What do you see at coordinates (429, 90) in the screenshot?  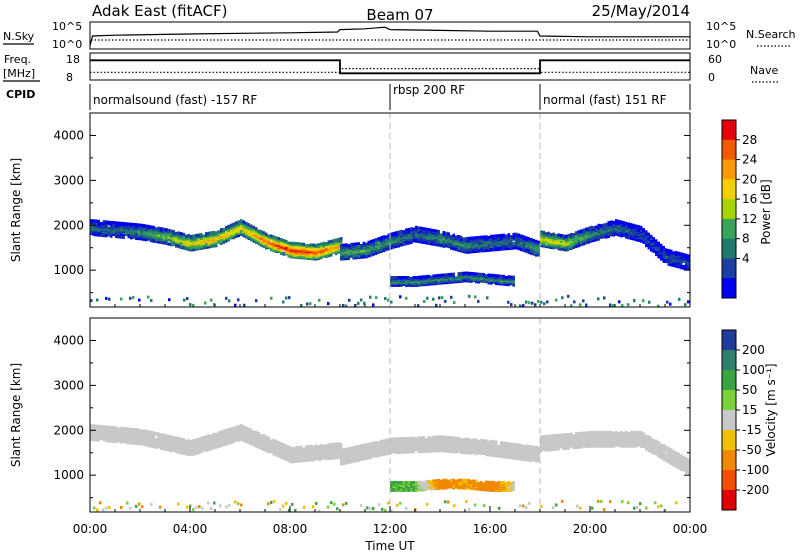 I see `cpid-segment-2: rbsp 200 RF` at bounding box center [429, 90].